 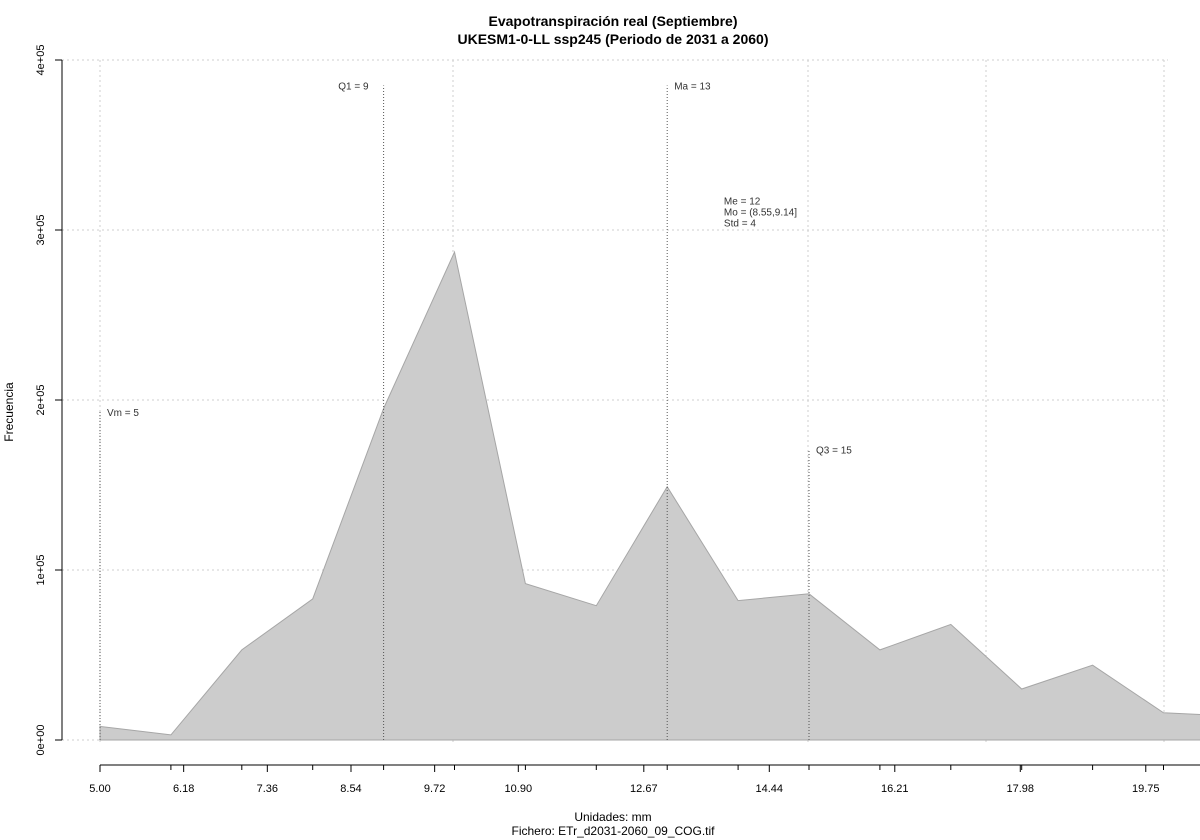 What do you see at coordinates (41, 400) in the screenshot?
I see `y-tick-label: 2e+05` at bounding box center [41, 400].